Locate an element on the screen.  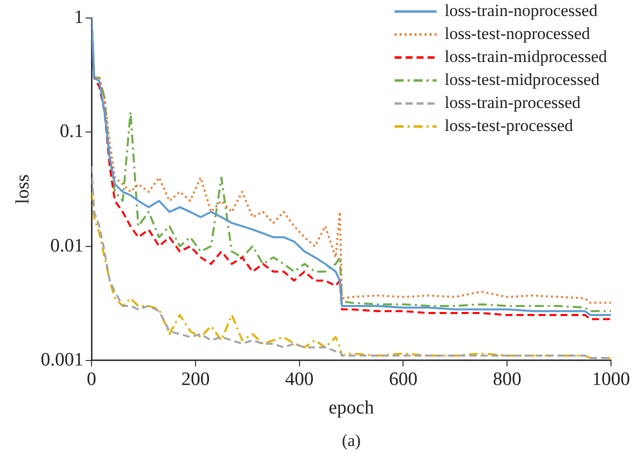
legend-label: loss-train-noprocessed is located at coordinates (521, 10).